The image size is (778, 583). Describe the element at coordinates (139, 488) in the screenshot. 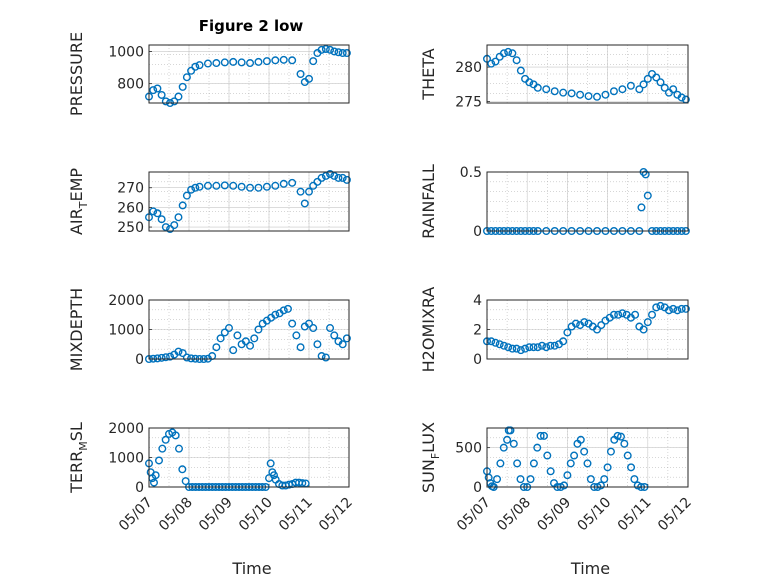

I see `terr_msl-ytick-label: 0` at that location.